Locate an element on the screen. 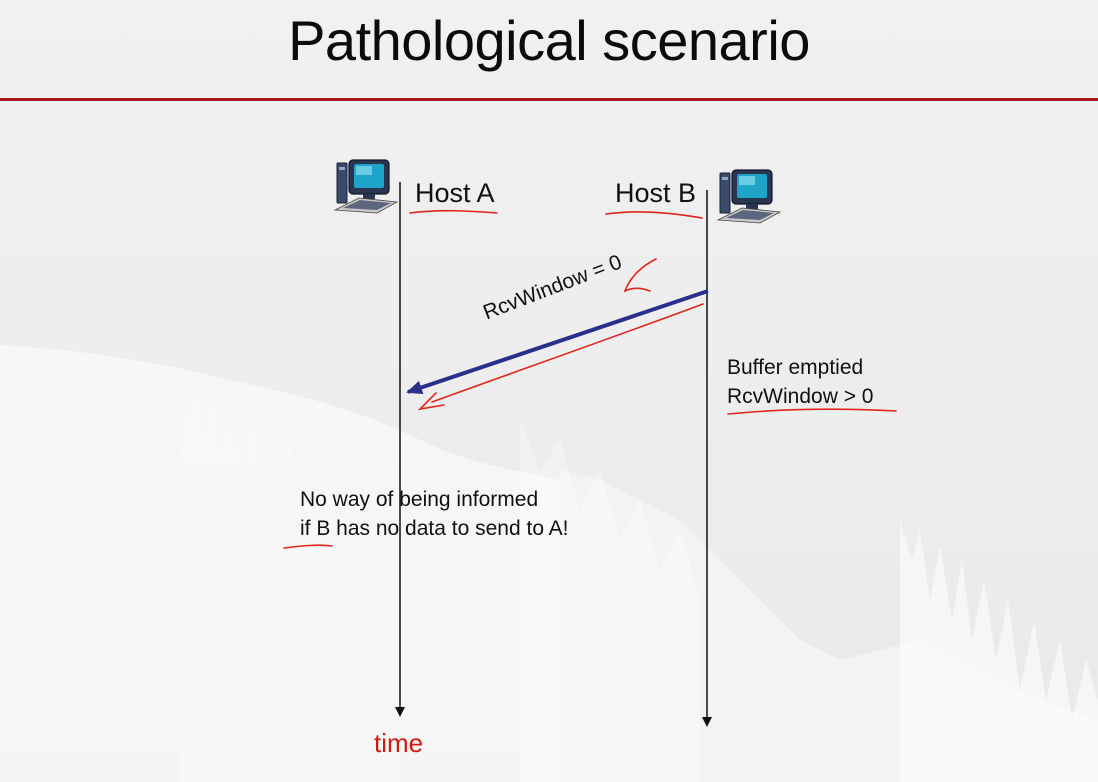 Image resolution: width=1098 pixels, height=782 pixels. rcvwindow-message-arrow is located at coordinates (557, 342).